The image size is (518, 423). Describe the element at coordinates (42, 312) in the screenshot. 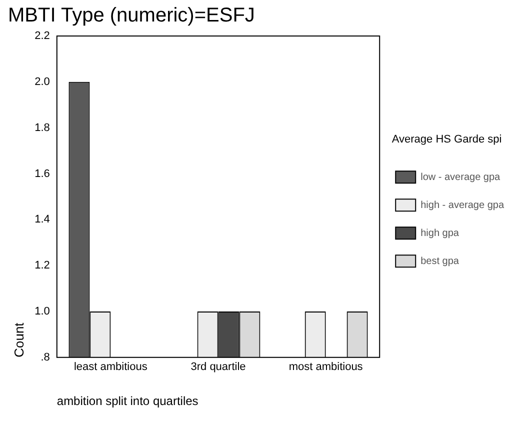

I see `y-tick-label: 1.0` at that location.